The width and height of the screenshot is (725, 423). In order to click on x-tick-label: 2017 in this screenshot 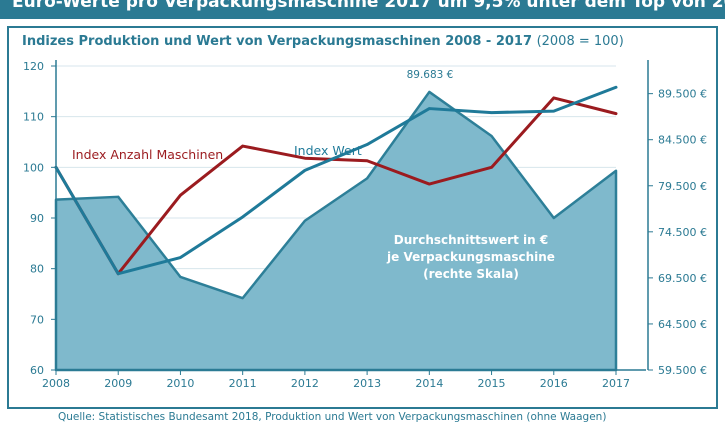, I will do `click(616, 383)`.